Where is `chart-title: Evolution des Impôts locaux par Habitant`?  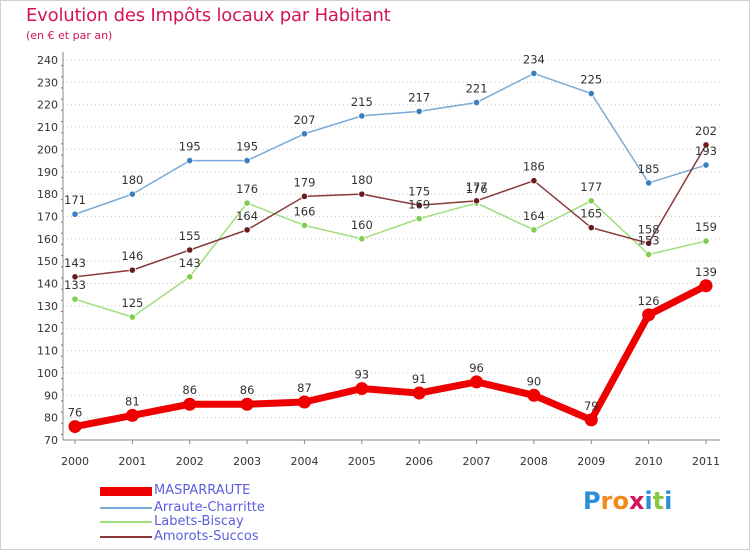
chart-title: Evolution des Impôts locaux par Habitant is located at coordinates (208, 15).